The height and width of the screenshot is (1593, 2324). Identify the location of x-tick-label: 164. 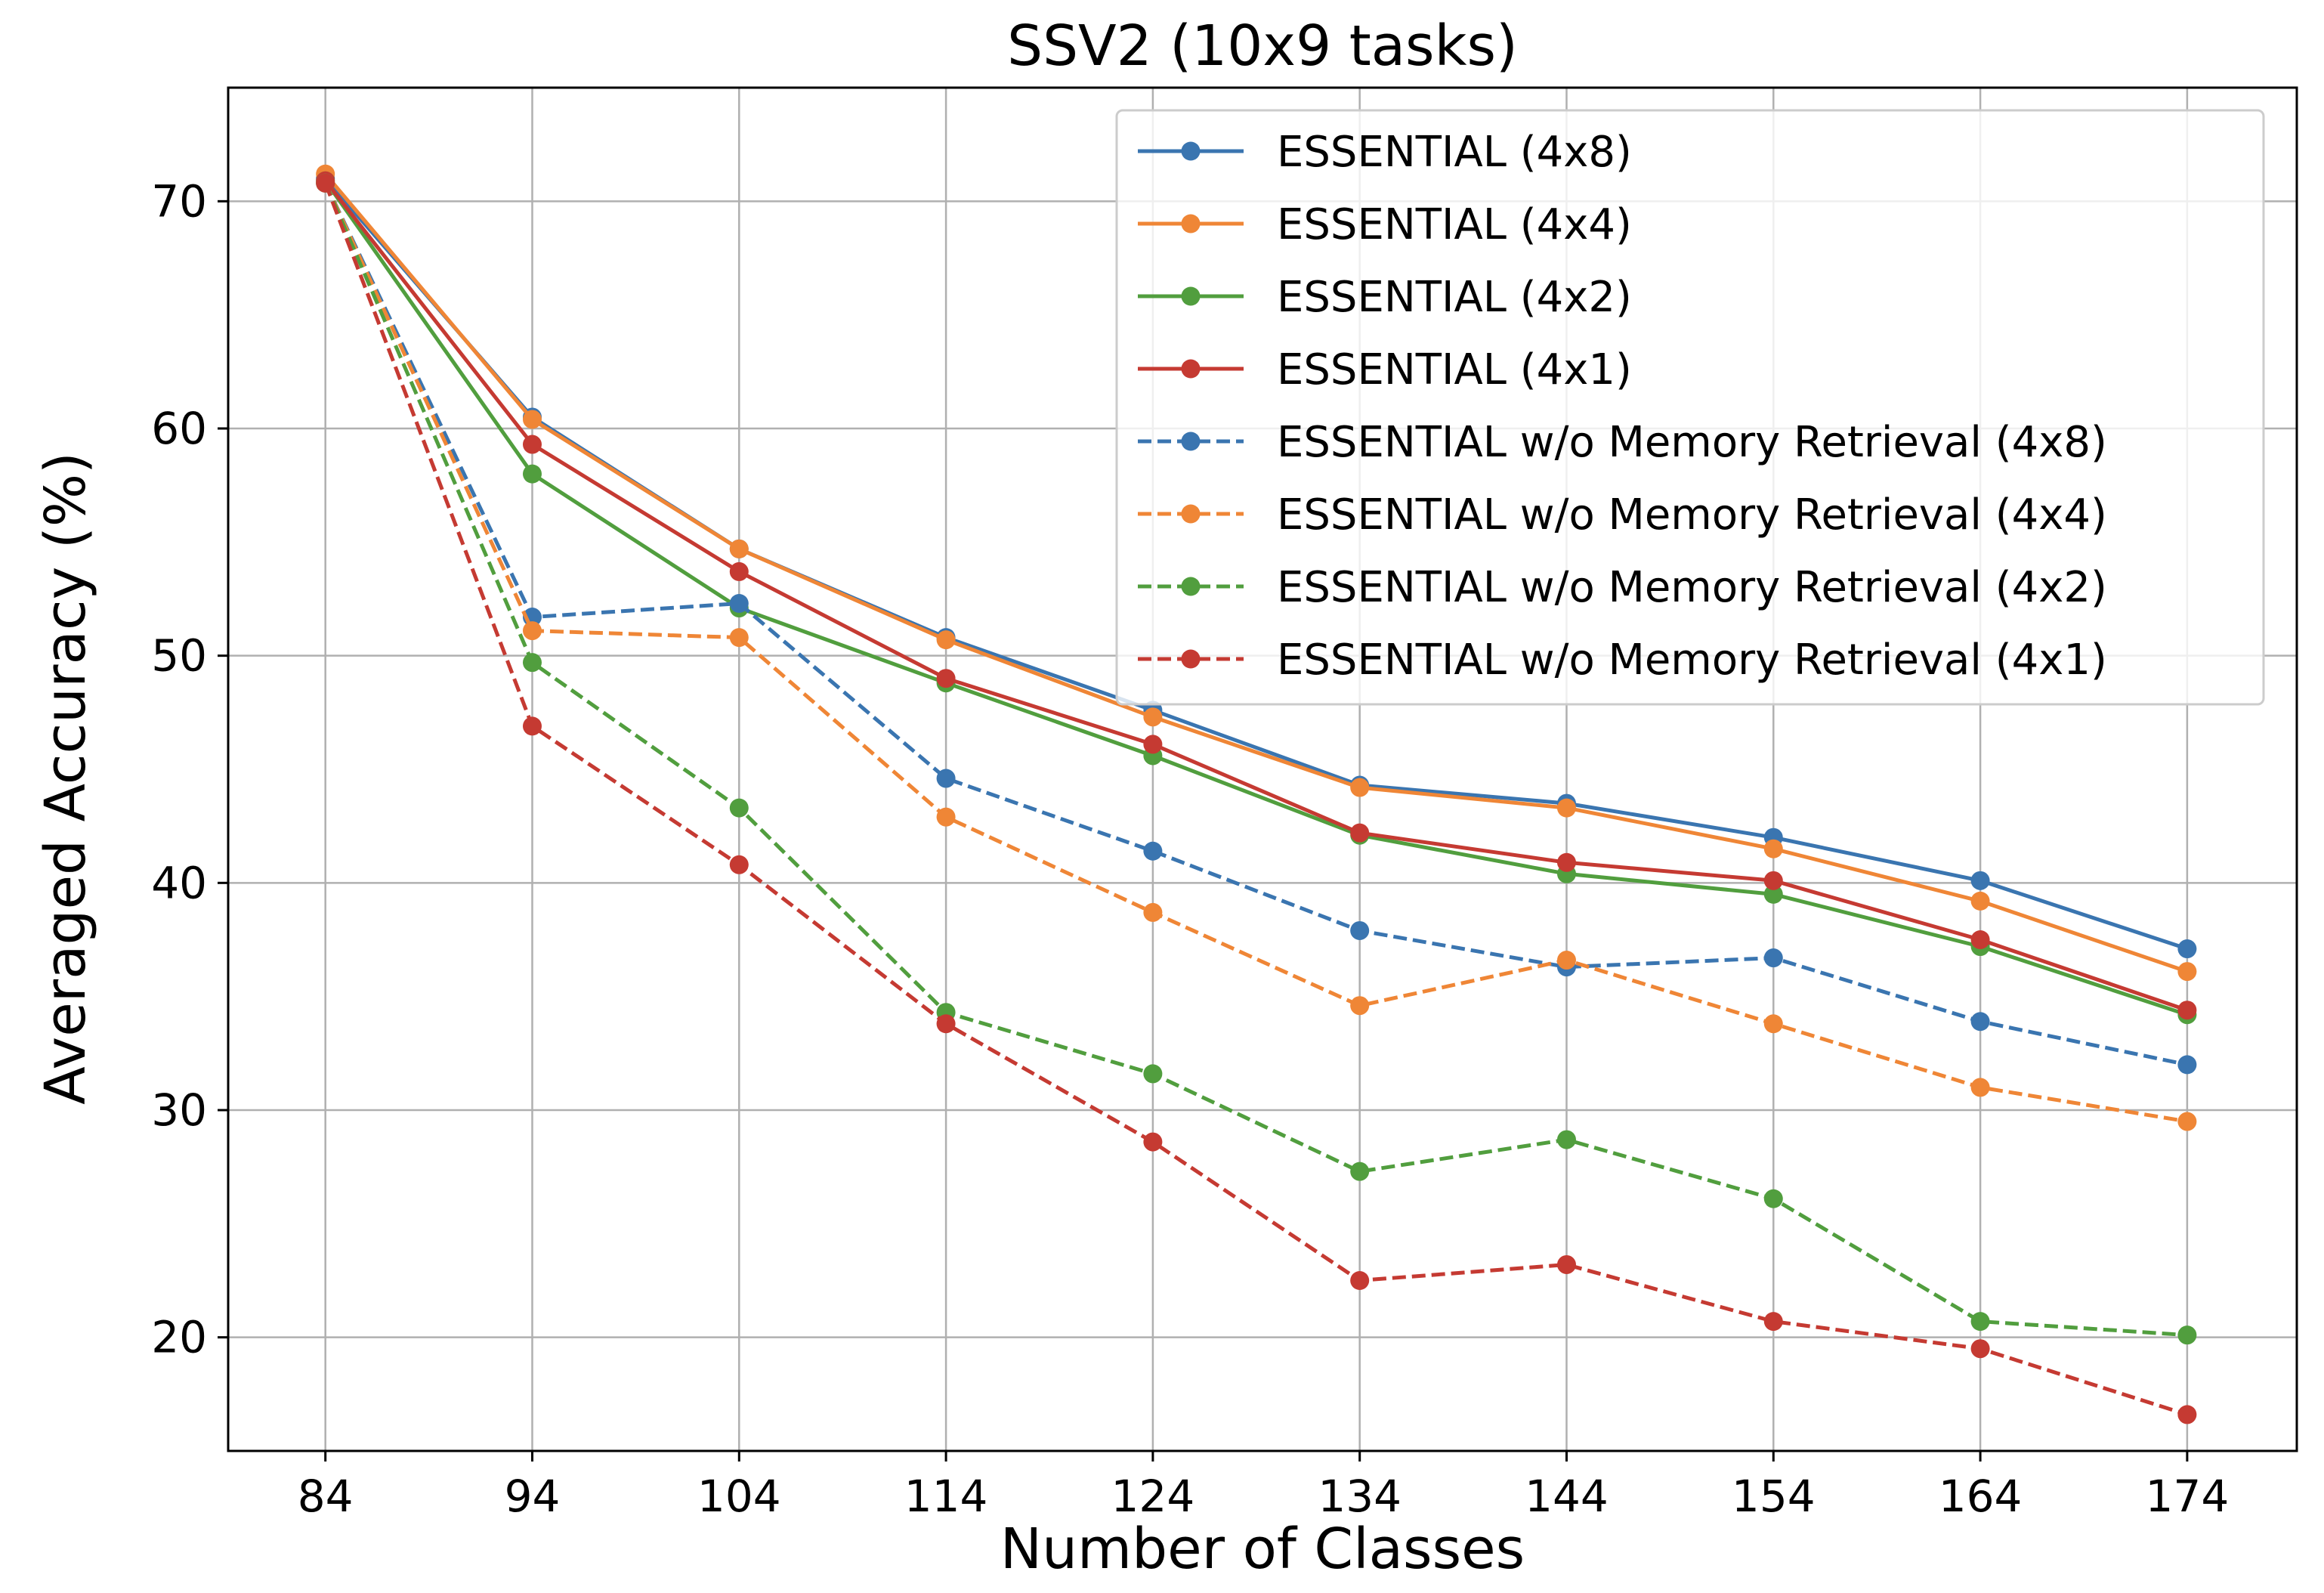
(1981, 1496).